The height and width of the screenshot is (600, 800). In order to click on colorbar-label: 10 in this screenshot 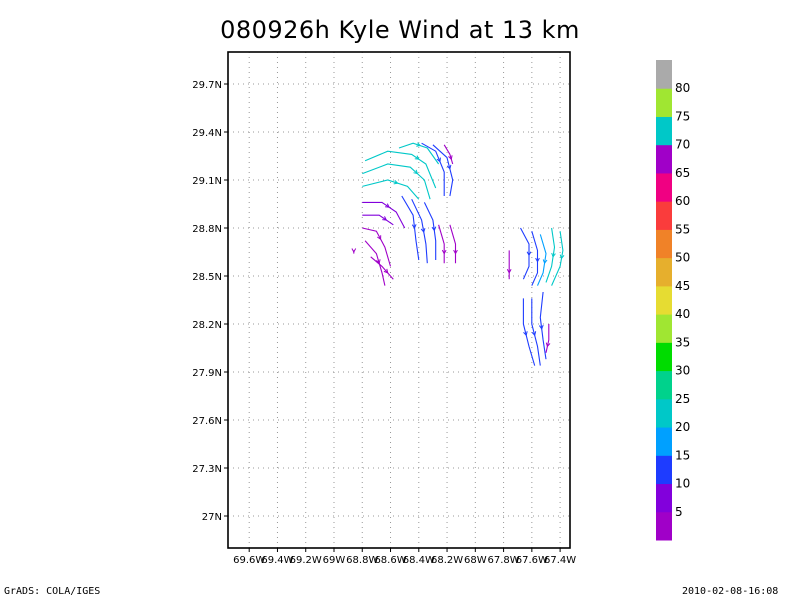, I will do `click(682, 484)`.